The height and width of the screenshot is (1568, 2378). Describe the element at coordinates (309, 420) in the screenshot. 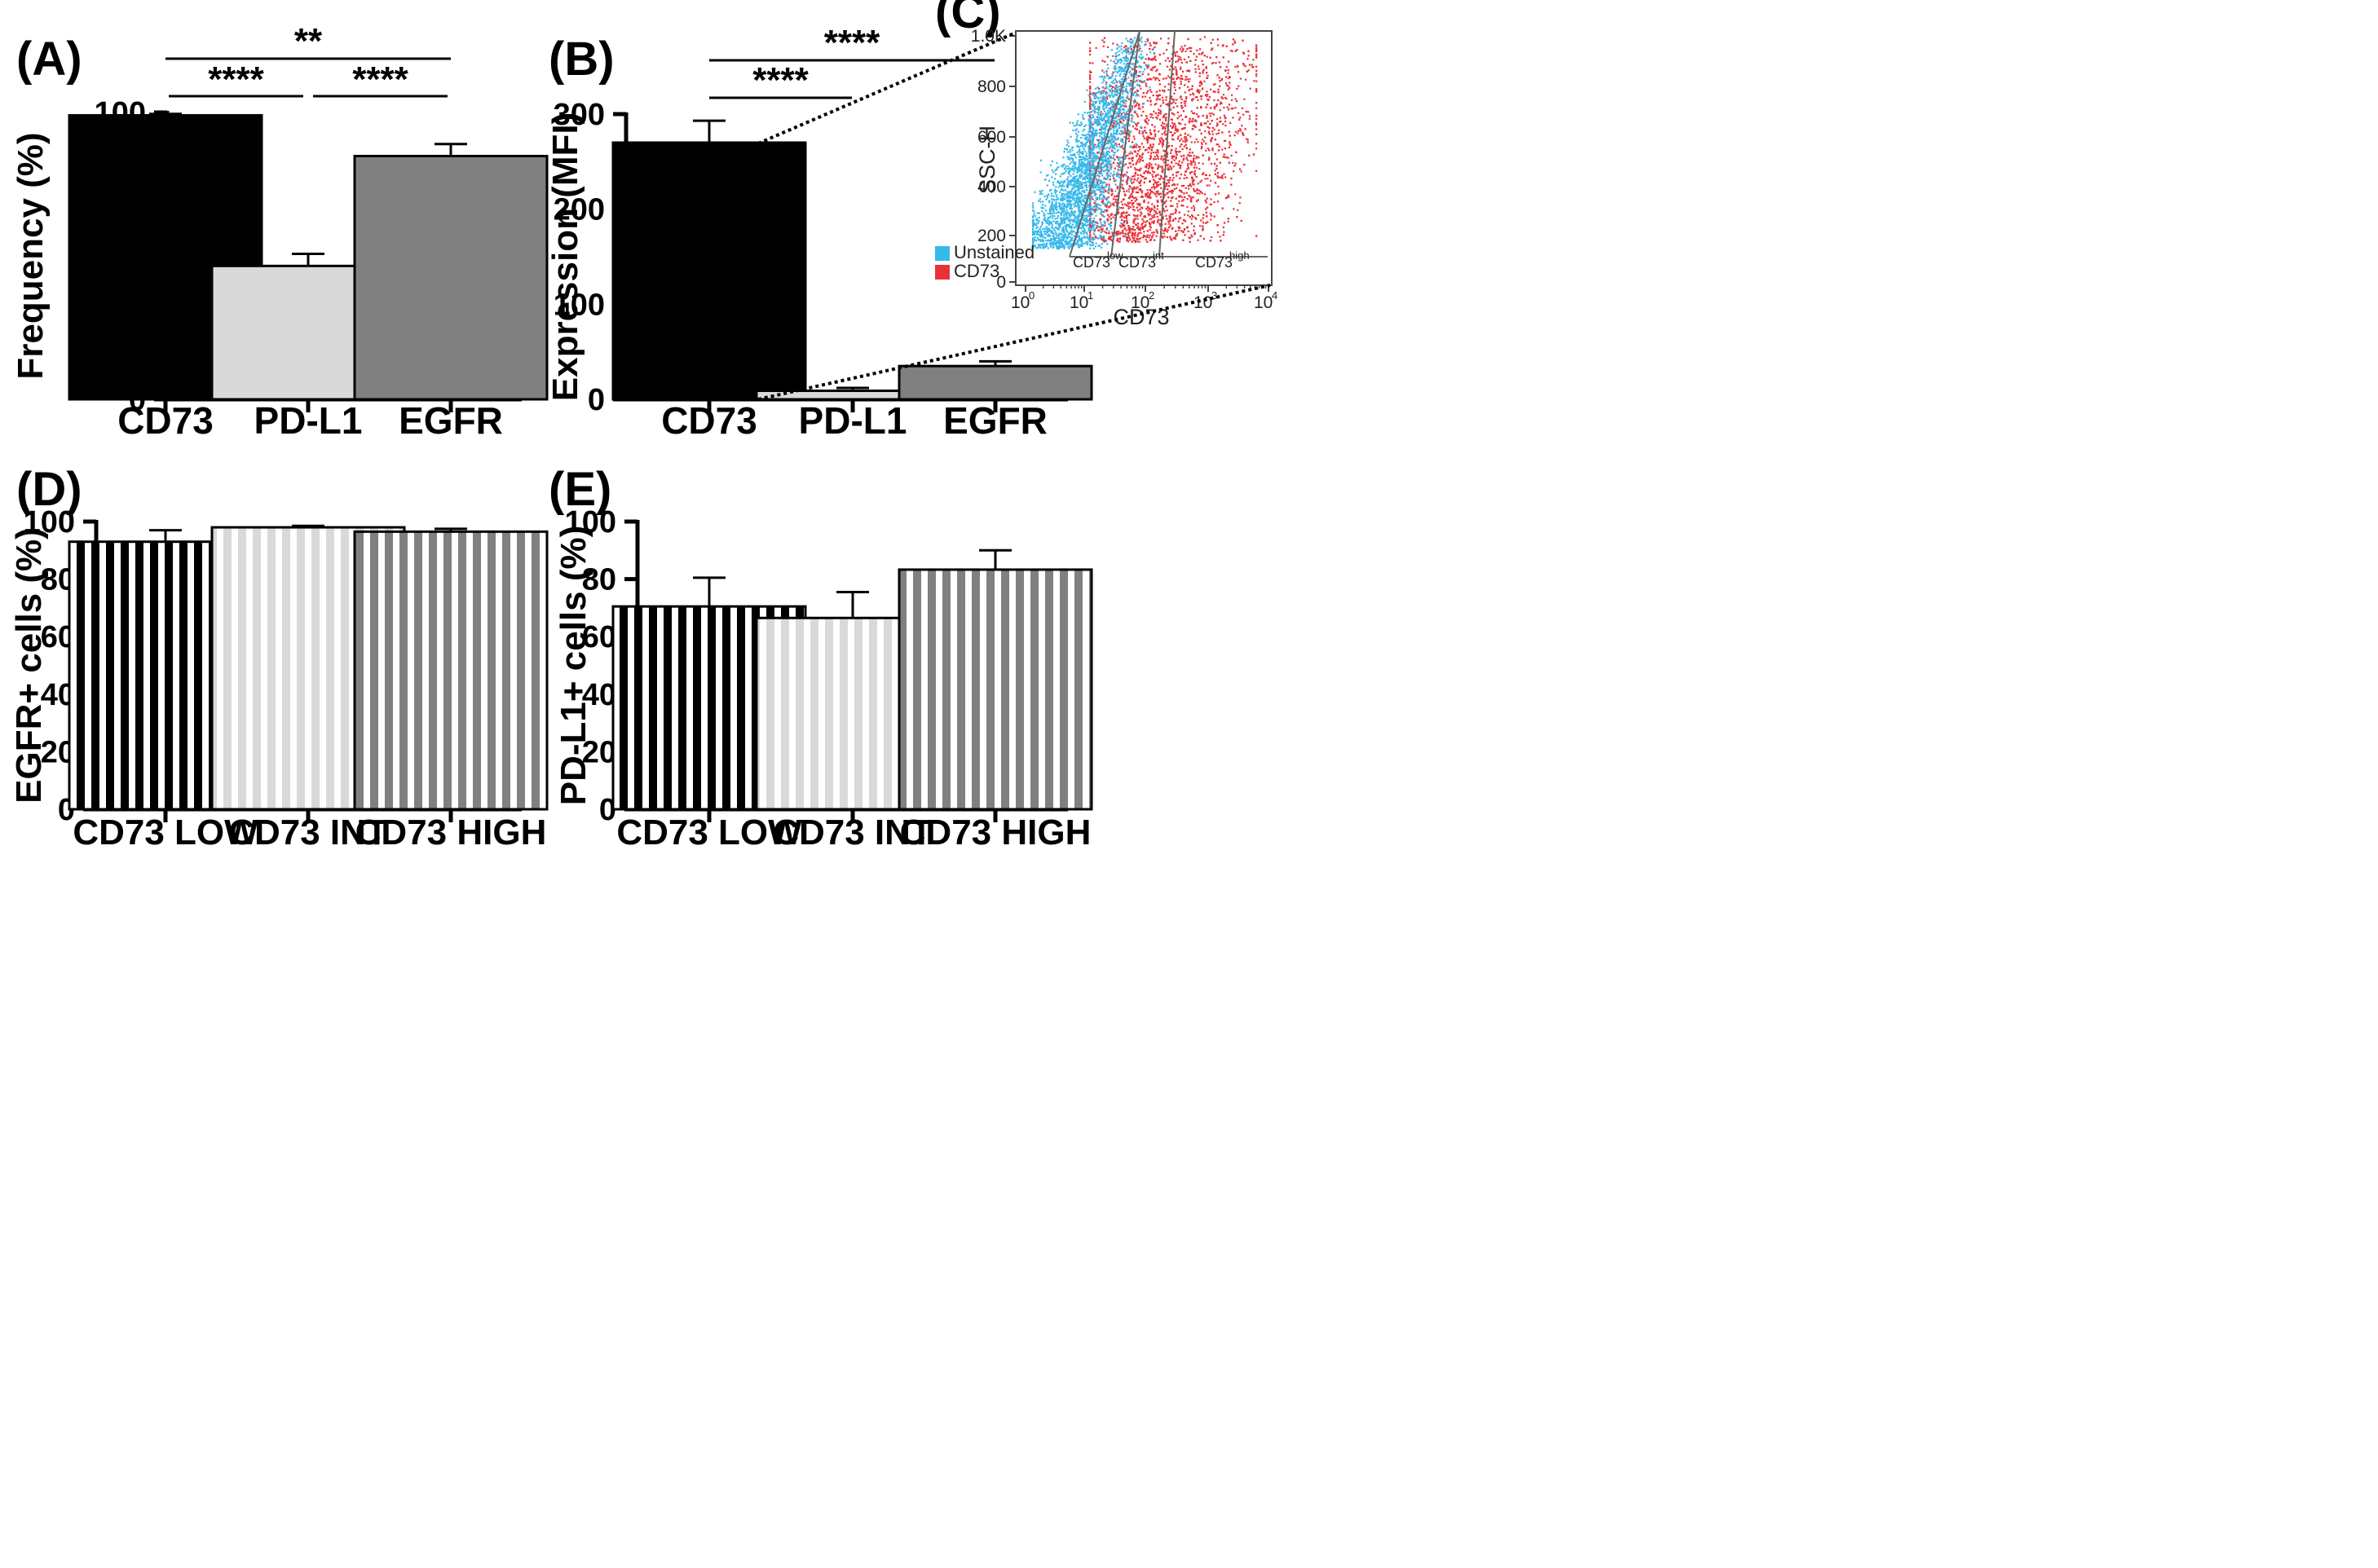

I see `category-label: PD-L1` at that location.